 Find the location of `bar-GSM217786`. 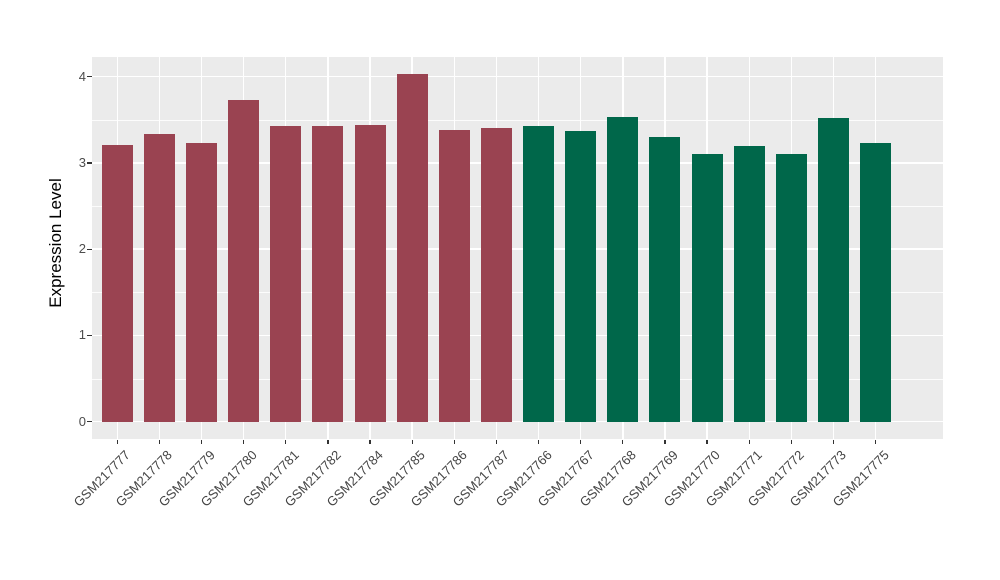

bar-GSM217786 is located at coordinates (454, 276).